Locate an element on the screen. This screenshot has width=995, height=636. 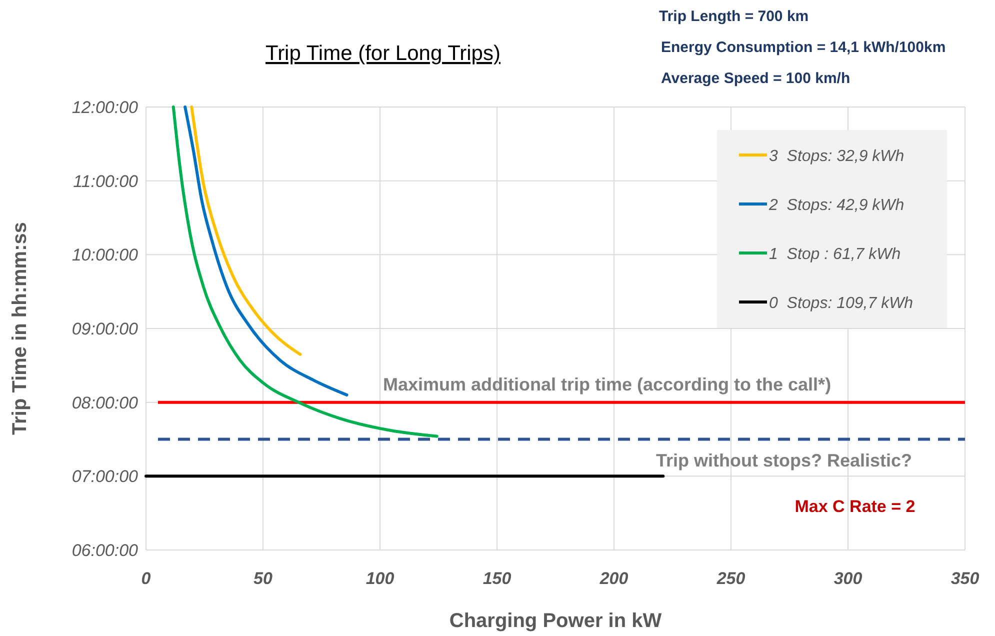
legend-label: 2 Stops: 42,9 kWh is located at coordinates (836, 205).